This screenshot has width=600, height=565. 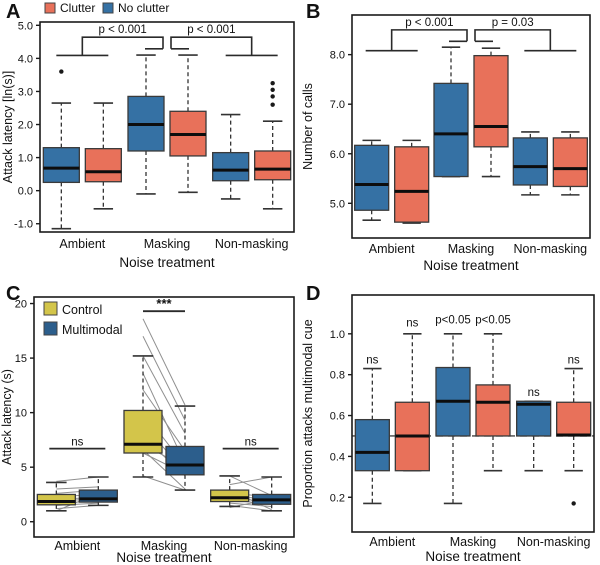 What do you see at coordinates (92, 330) in the screenshot?
I see `legend-label: Multimodal` at bounding box center [92, 330].